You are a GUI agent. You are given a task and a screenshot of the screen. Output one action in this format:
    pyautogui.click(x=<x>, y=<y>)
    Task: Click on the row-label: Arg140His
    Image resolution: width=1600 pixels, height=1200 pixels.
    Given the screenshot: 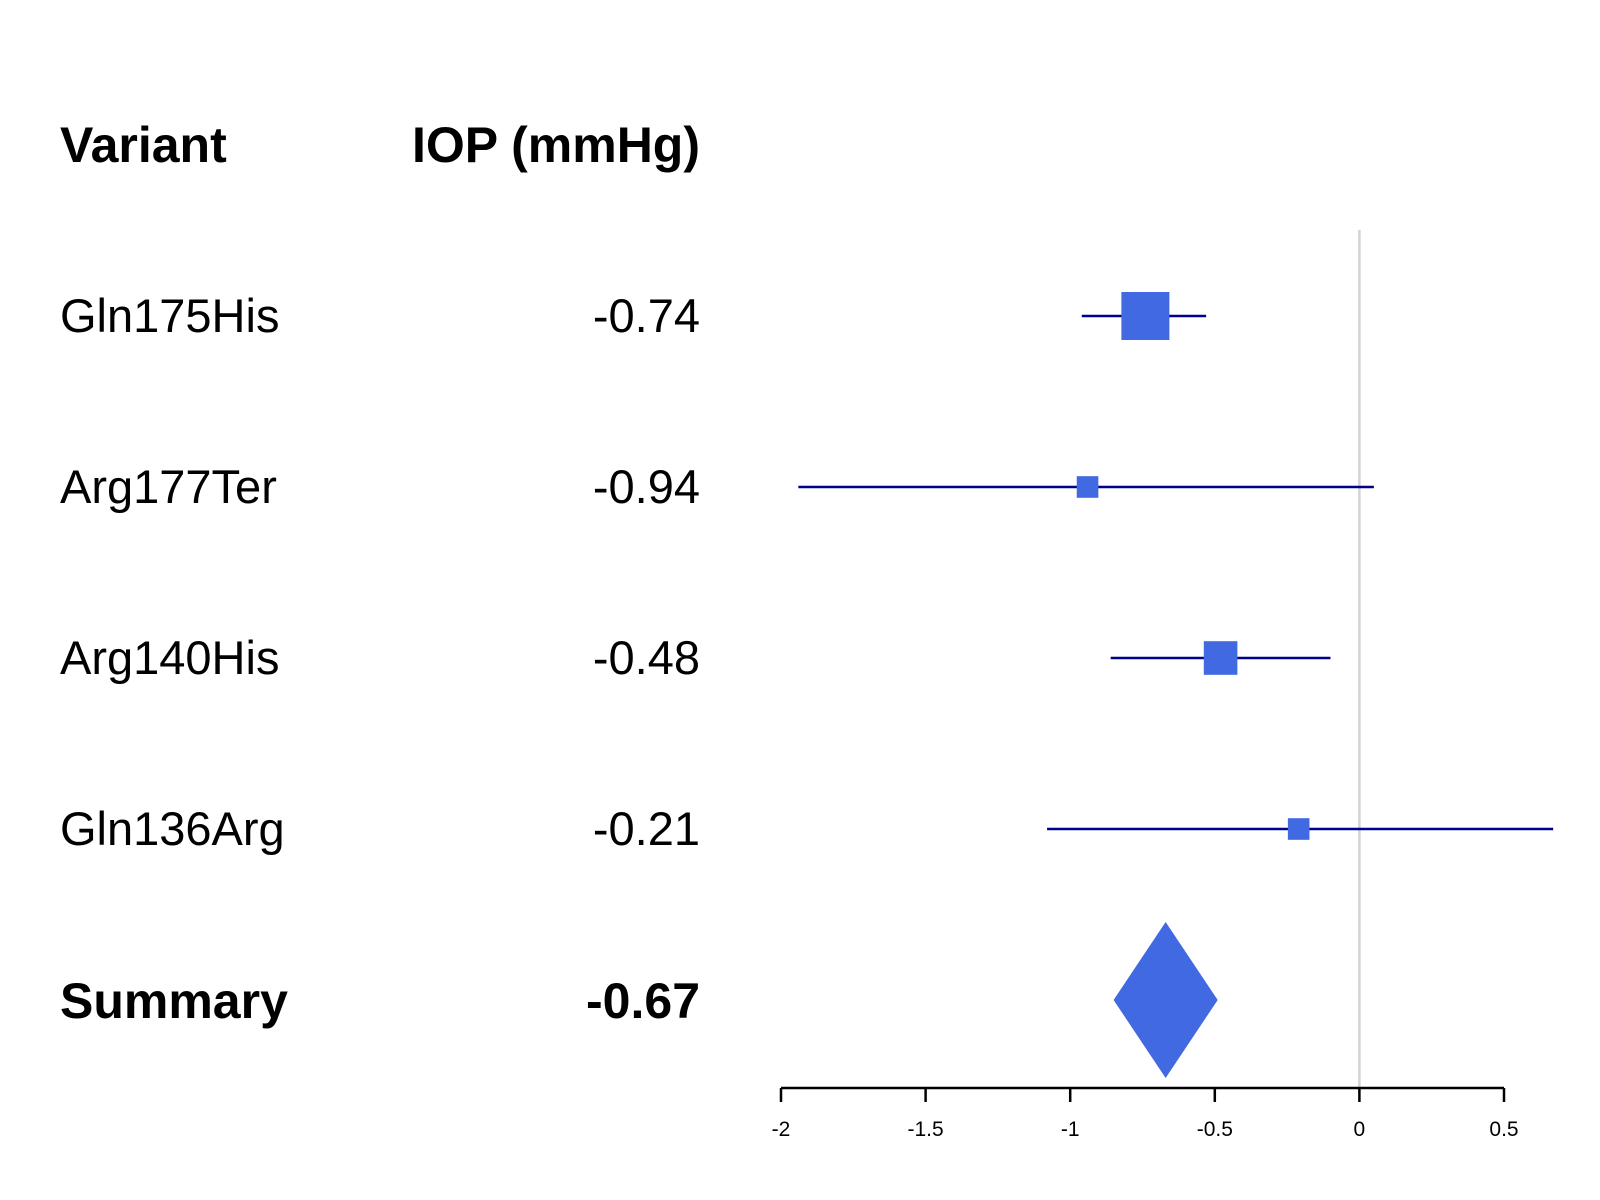 What is the action you would take?
    pyautogui.click(x=169, y=657)
    